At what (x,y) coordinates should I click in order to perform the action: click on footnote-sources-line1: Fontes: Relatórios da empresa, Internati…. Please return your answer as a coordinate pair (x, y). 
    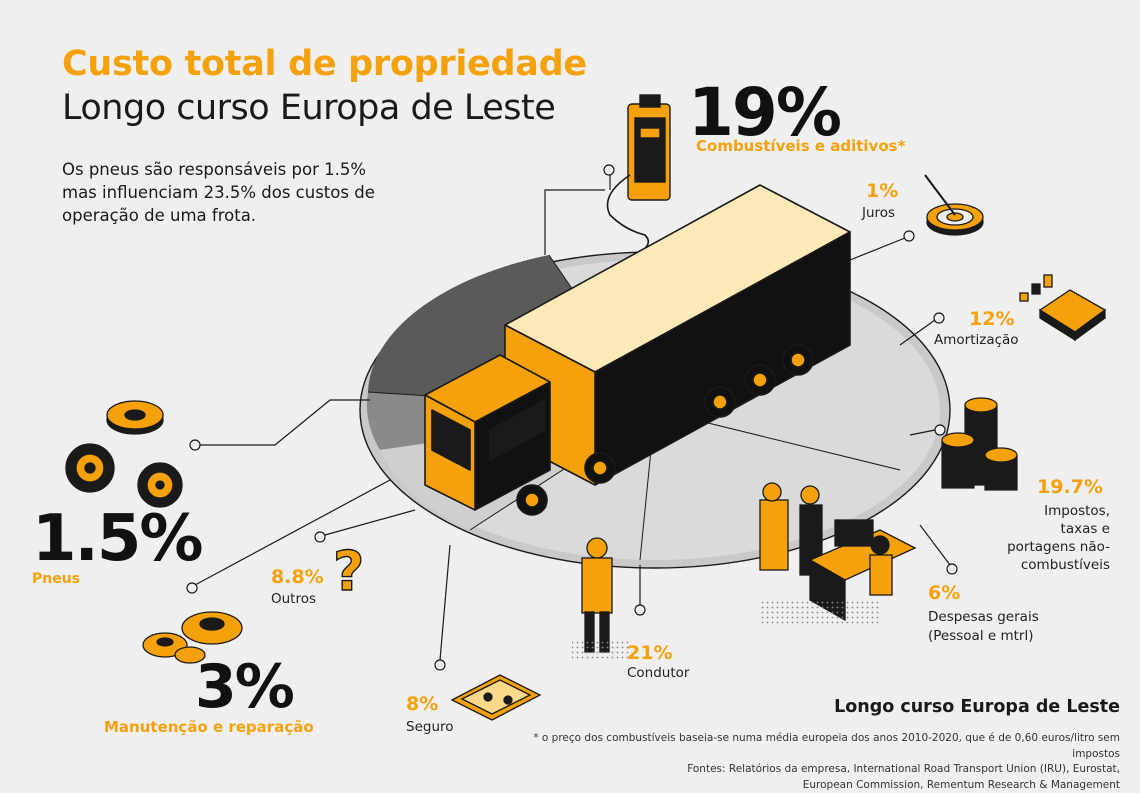
    Looking at the image, I should click on (903, 769).